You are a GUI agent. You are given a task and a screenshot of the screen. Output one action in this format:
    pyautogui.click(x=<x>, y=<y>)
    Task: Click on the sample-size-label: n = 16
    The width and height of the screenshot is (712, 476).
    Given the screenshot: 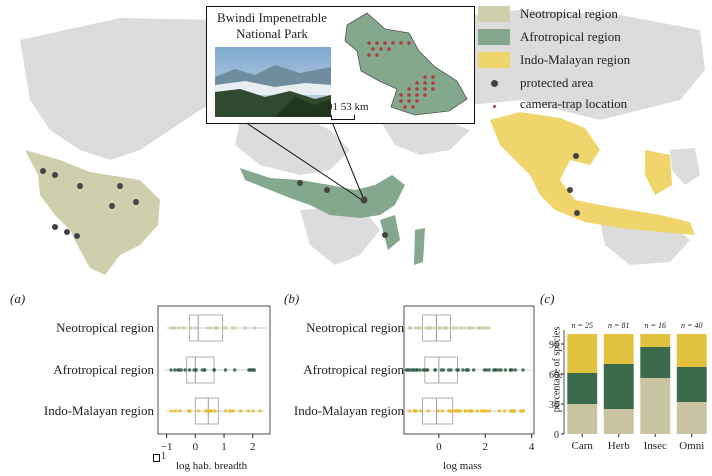 What is the action you would take?
    pyautogui.click(x=655, y=325)
    